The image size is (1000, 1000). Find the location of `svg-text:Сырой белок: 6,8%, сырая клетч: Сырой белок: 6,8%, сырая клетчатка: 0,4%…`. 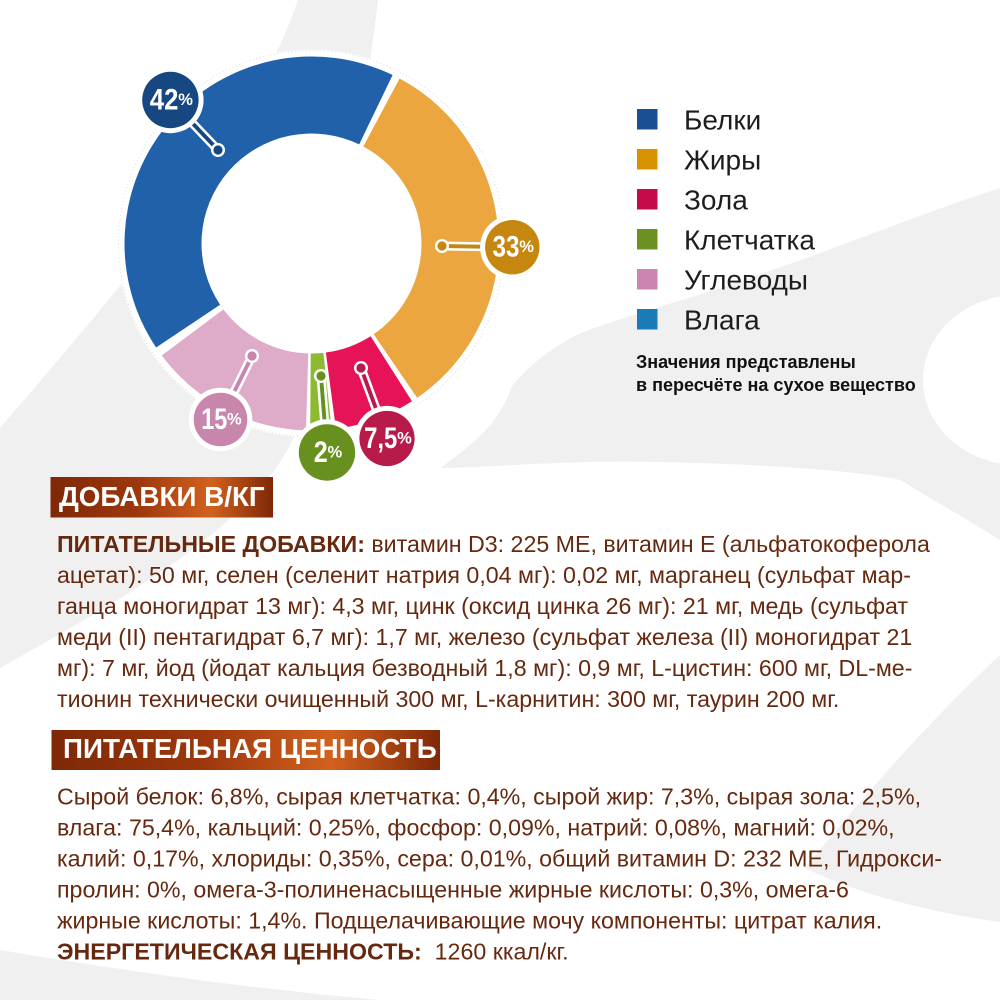

svg-text:Сырой белок: 6,8%, сырая клетч: Сырой белок: 6,8%, сырая клетчатка: 0,4%… is located at coordinates (489, 797).